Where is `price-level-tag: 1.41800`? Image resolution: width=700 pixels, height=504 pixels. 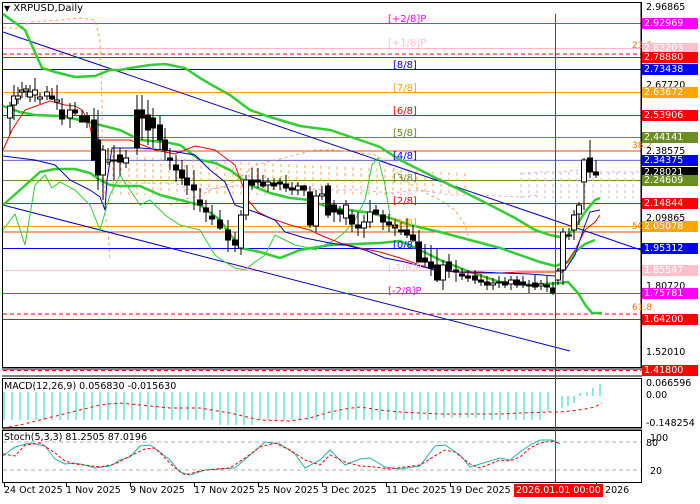 price-level-tag: 1.41800 is located at coordinates (670, 370).